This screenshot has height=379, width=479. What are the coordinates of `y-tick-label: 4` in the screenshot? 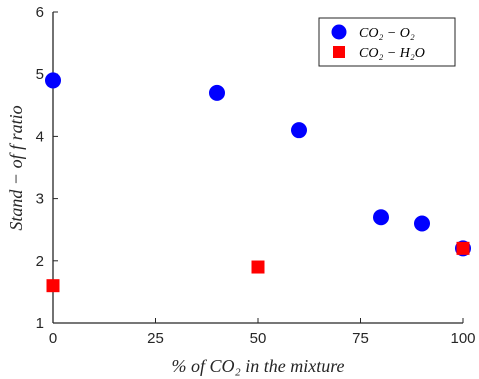 It's located at (40, 136).